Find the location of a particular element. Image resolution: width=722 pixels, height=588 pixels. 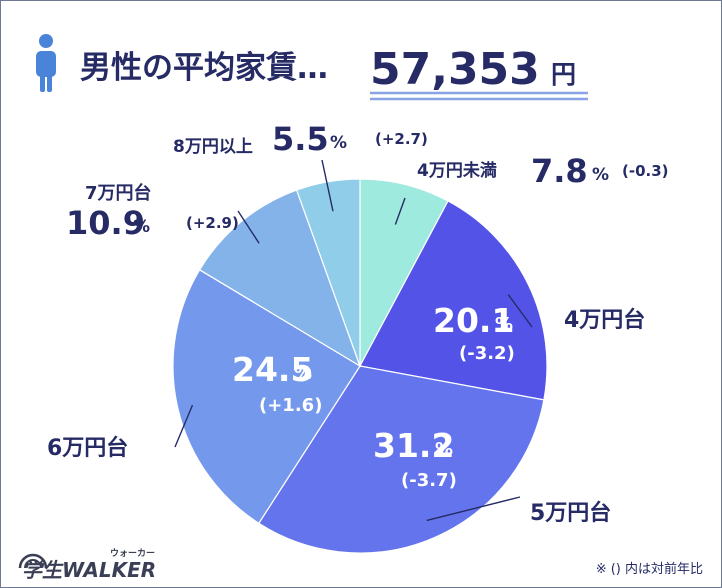

average-rent-value: 57,353 is located at coordinates (455, 69).